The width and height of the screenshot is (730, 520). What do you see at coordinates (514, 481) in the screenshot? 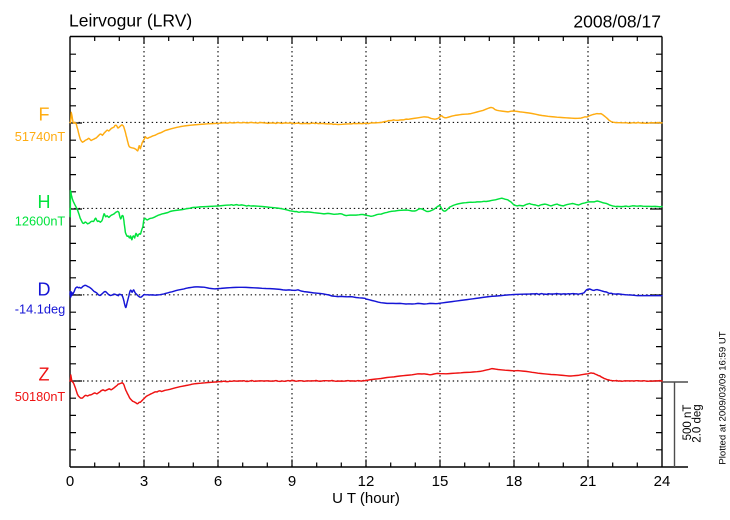
I see `svg-text: 18` at bounding box center [514, 481].